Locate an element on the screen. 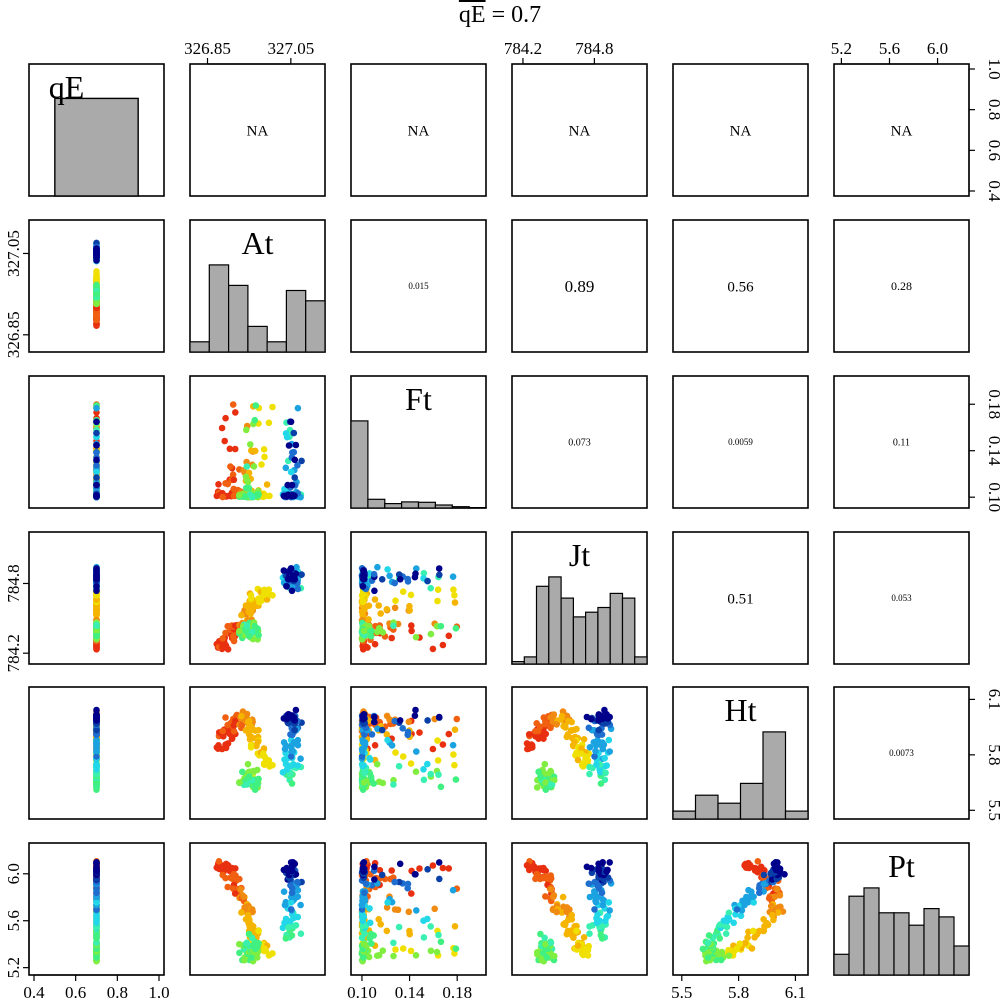 The width and height of the screenshot is (1000, 1005). histogram-Jt is located at coordinates (579, 620).